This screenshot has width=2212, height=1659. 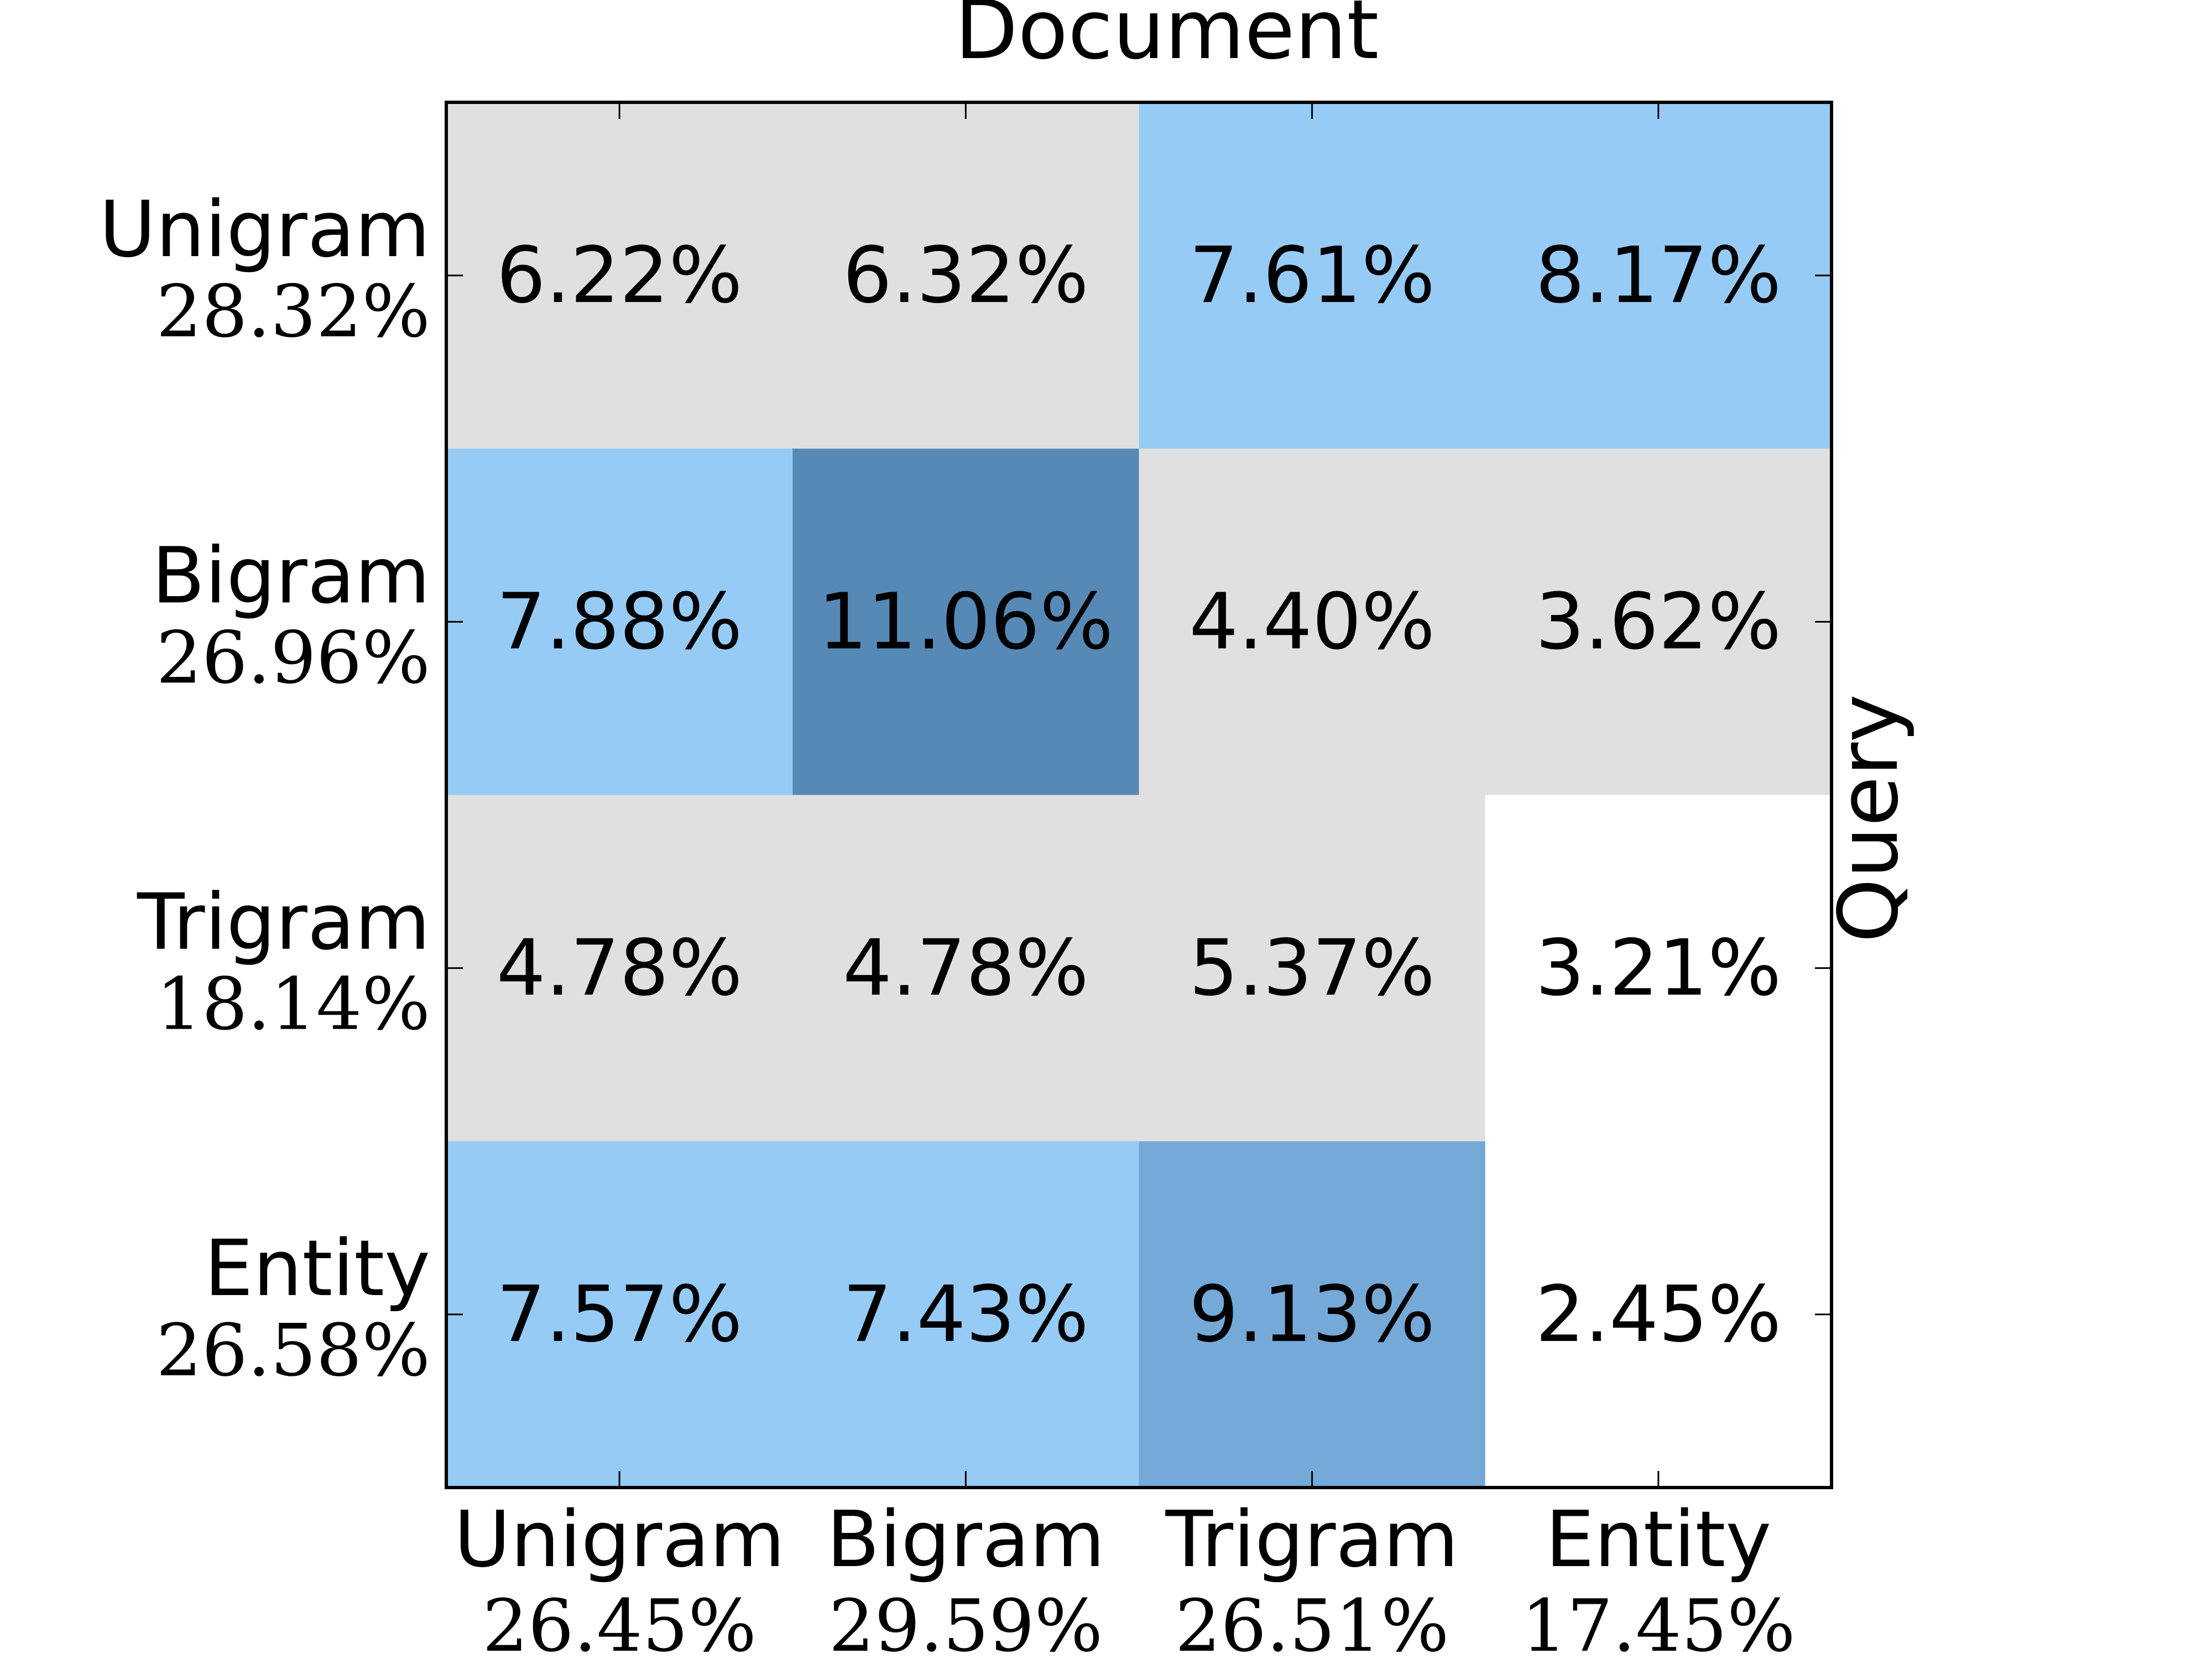 I want to click on cell-value-label: 8.17%, so click(x=1659, y=276).